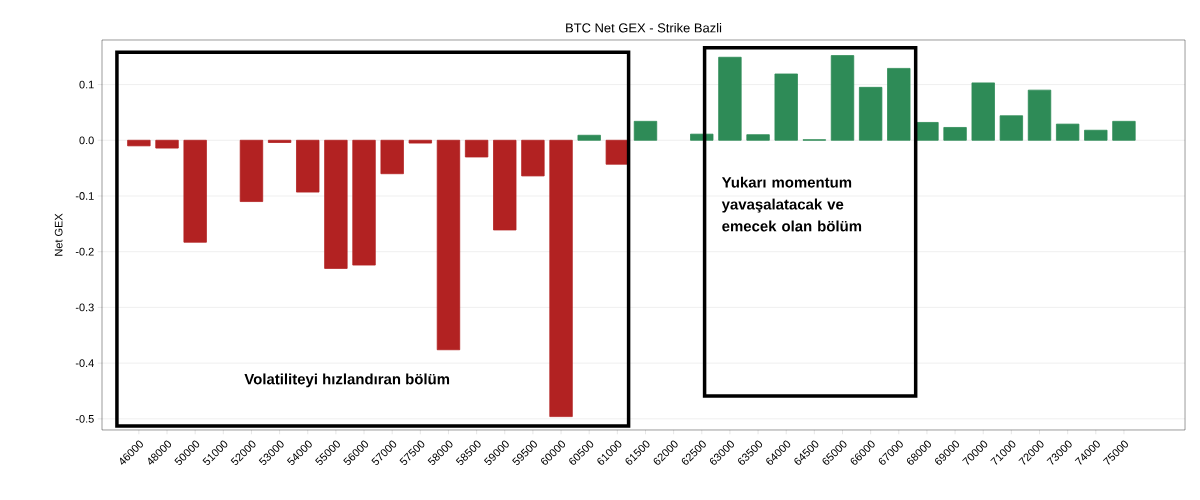  What do you see at coordinates (791, 204) in the screenshot?
I see `annotation: Yukarı momentum yavaşalatacak ve emecek olan bölüm` at bounding box center [791, 204].